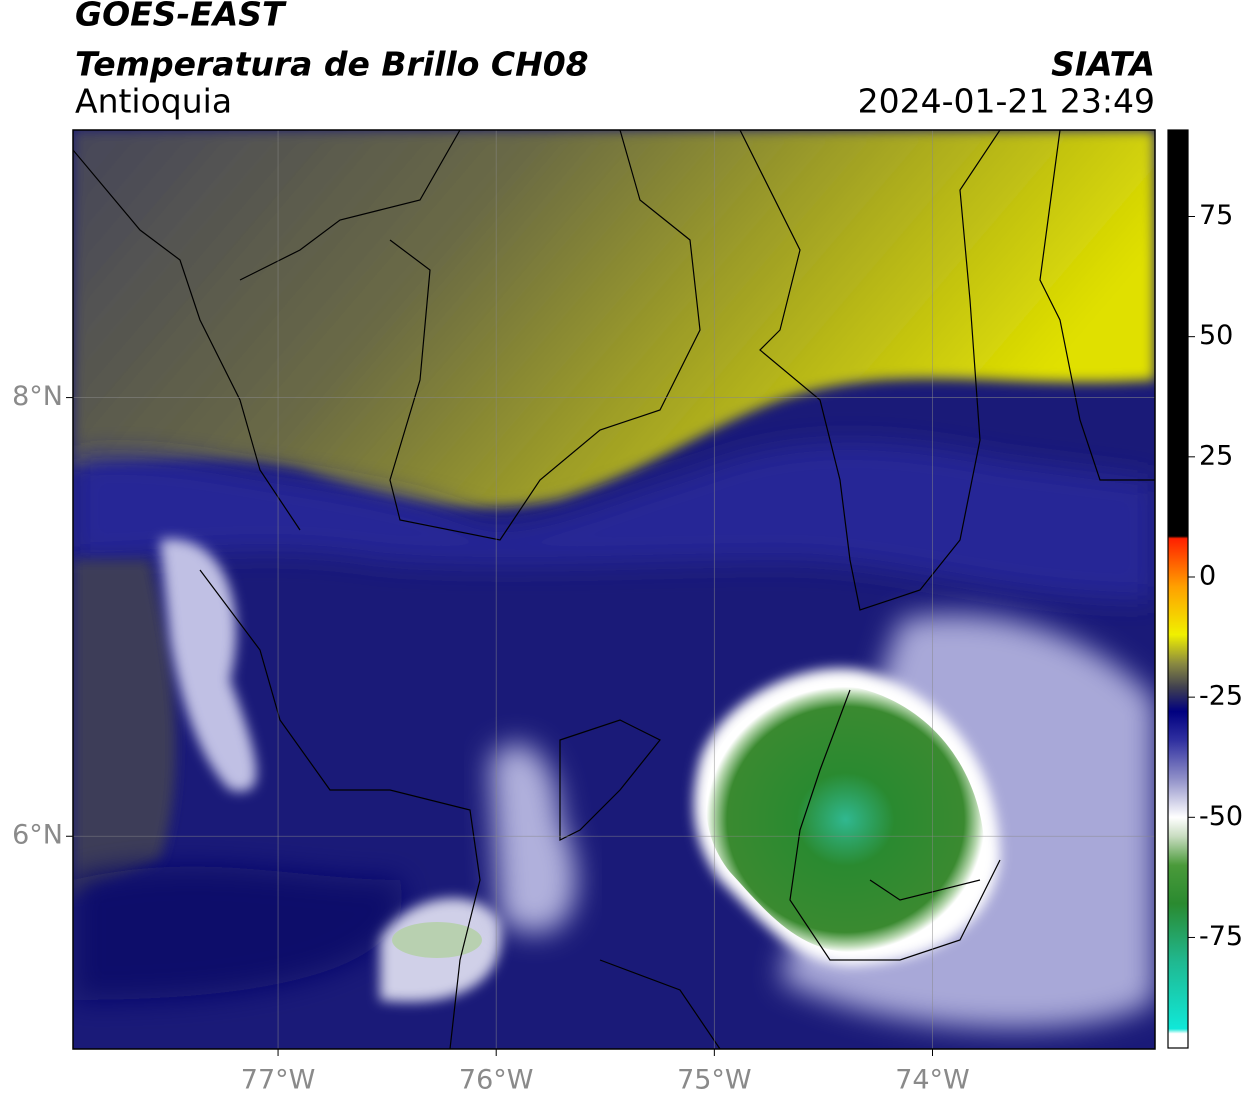  I want to click on colorbar-tick-label: 50, so click(1216, 335).